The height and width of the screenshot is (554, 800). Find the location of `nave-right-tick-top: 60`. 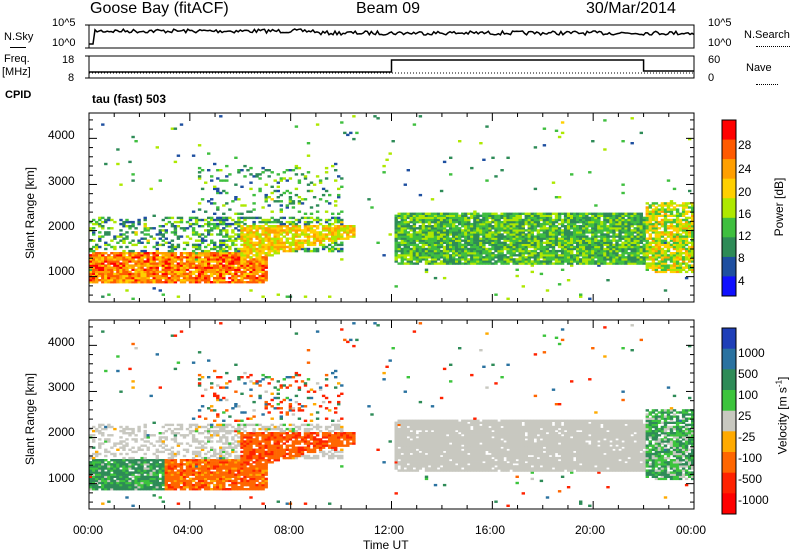

nave-right-tick-top: 60 is located at coordinates (714, 60).